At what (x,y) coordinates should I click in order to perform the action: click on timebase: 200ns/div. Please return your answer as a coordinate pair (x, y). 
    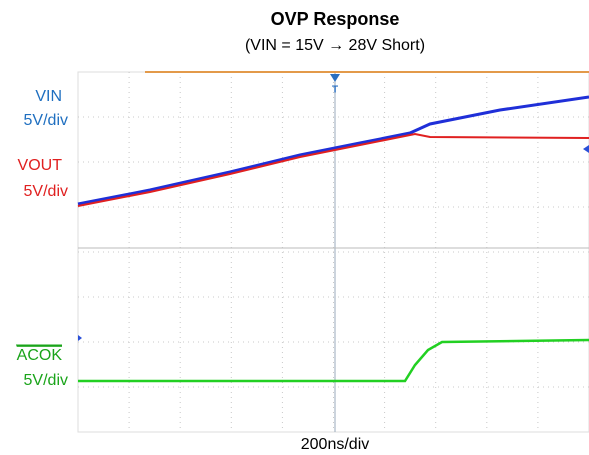
    Looking at the image, I should click on (335, 444).